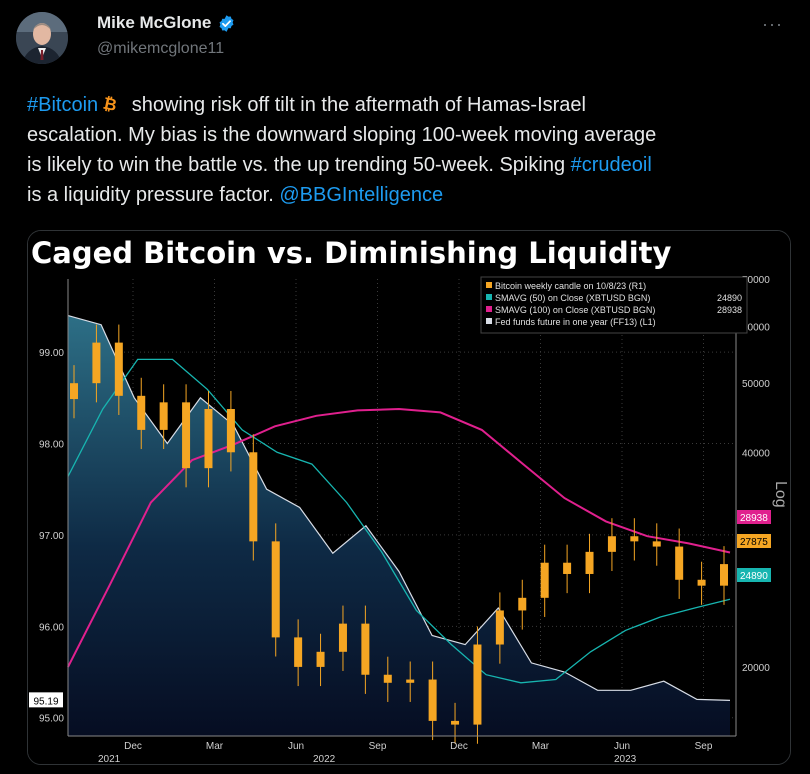 This screenshot has height=774, width=810. What do you see at coordinates (611, 165) in the screenshot?
I see `hashtag-crudeoil: #crudeoil` at bounding box center [611, 165].